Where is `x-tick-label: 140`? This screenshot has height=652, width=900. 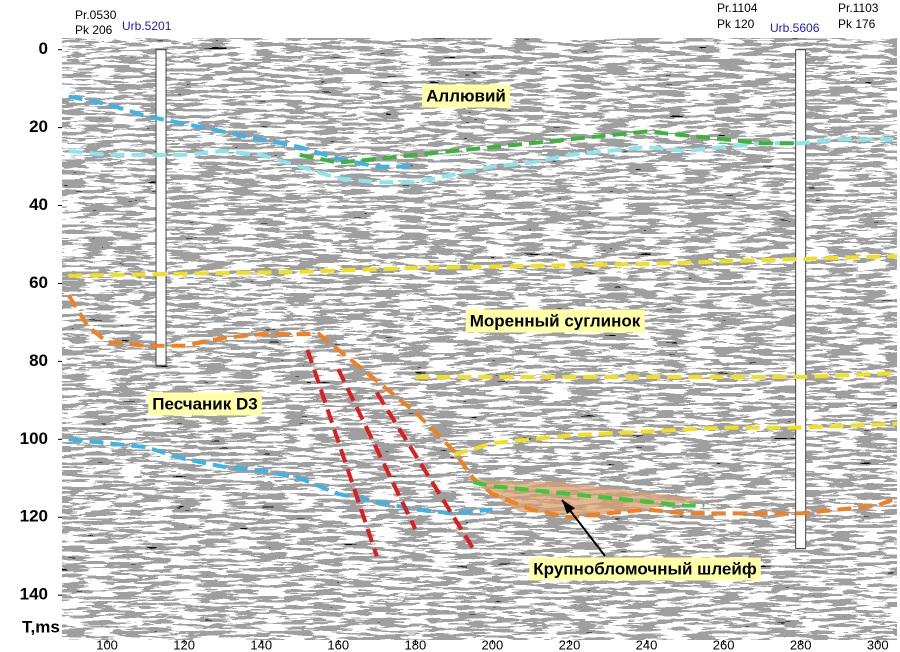
x-tick-label: 140 is located at coordinates (261, 644).